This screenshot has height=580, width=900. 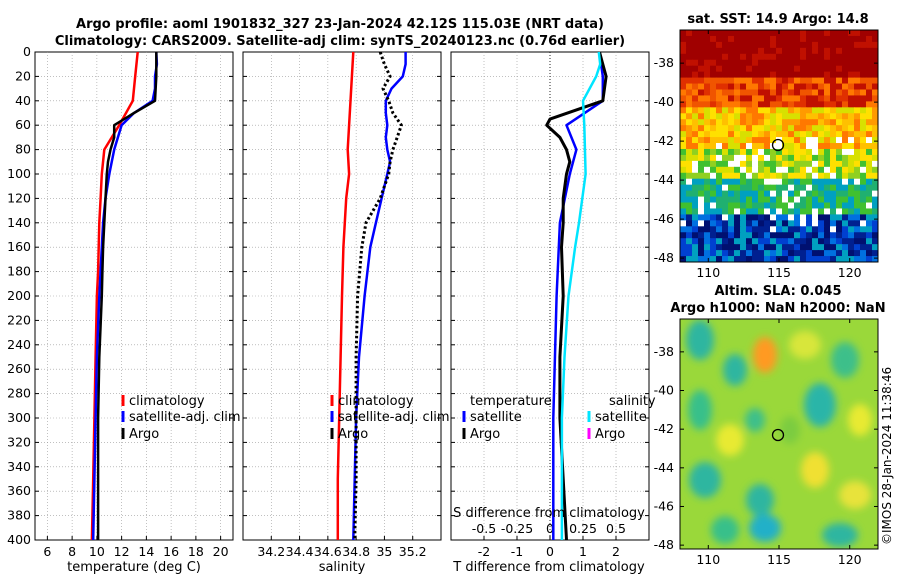 I want to click on sla-blob, so click(x=725, y=530).